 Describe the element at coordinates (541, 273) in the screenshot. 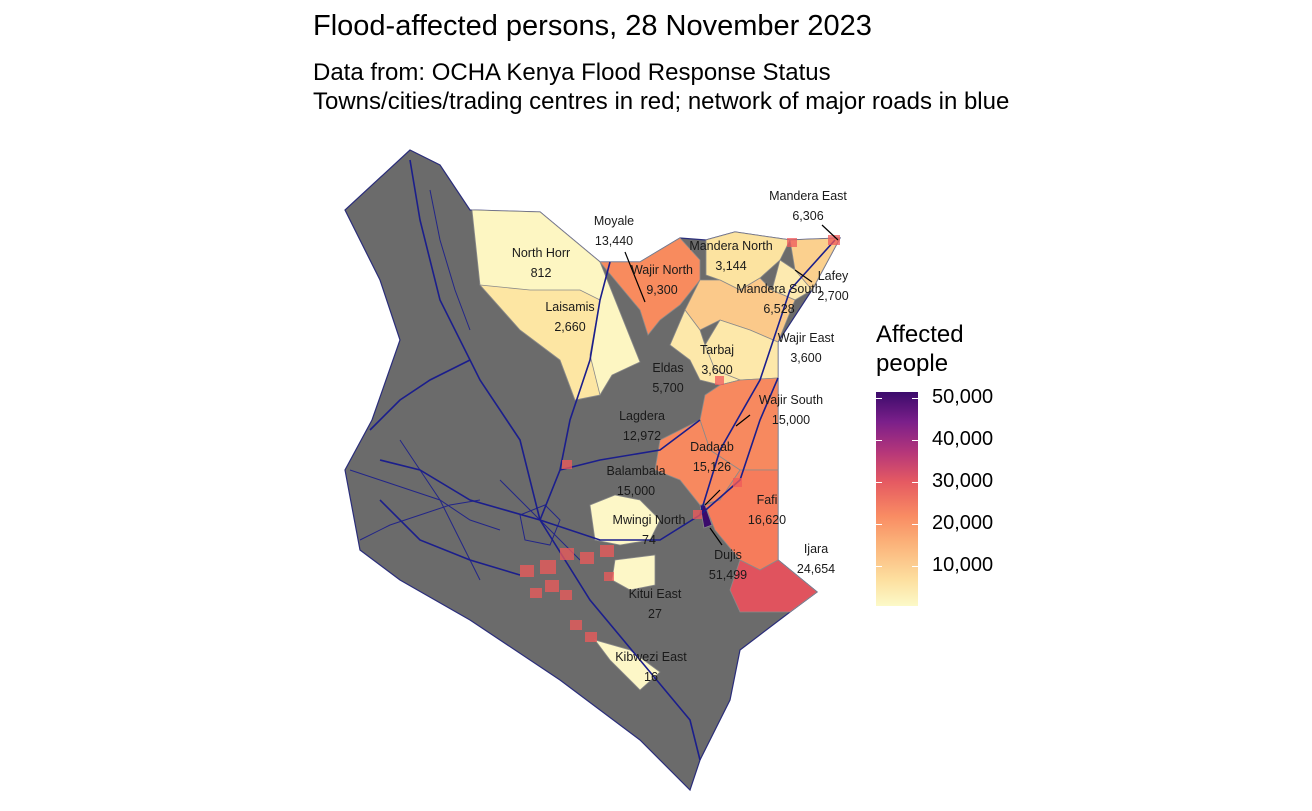

I see `label-value: 812` at that location.